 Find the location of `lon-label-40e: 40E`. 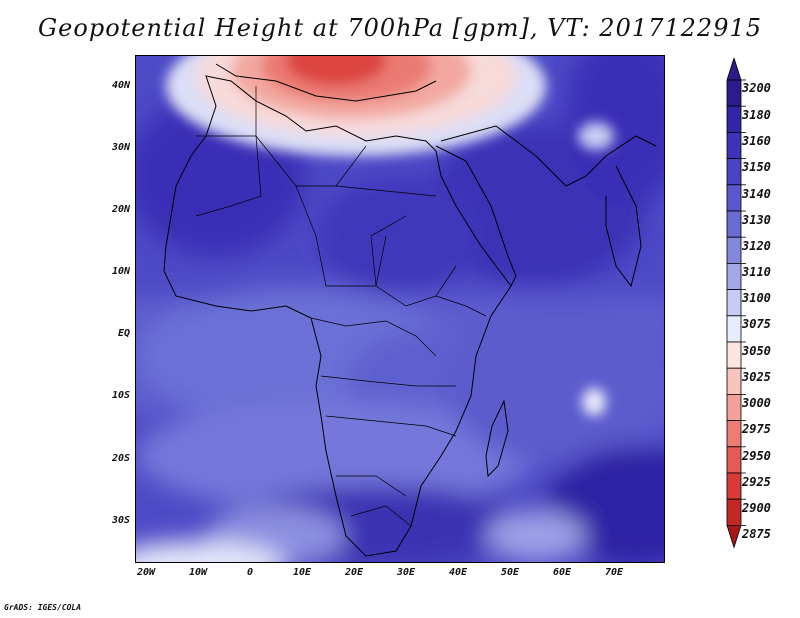

lon-label-40e: 40E is located at coordinates (458, 572).